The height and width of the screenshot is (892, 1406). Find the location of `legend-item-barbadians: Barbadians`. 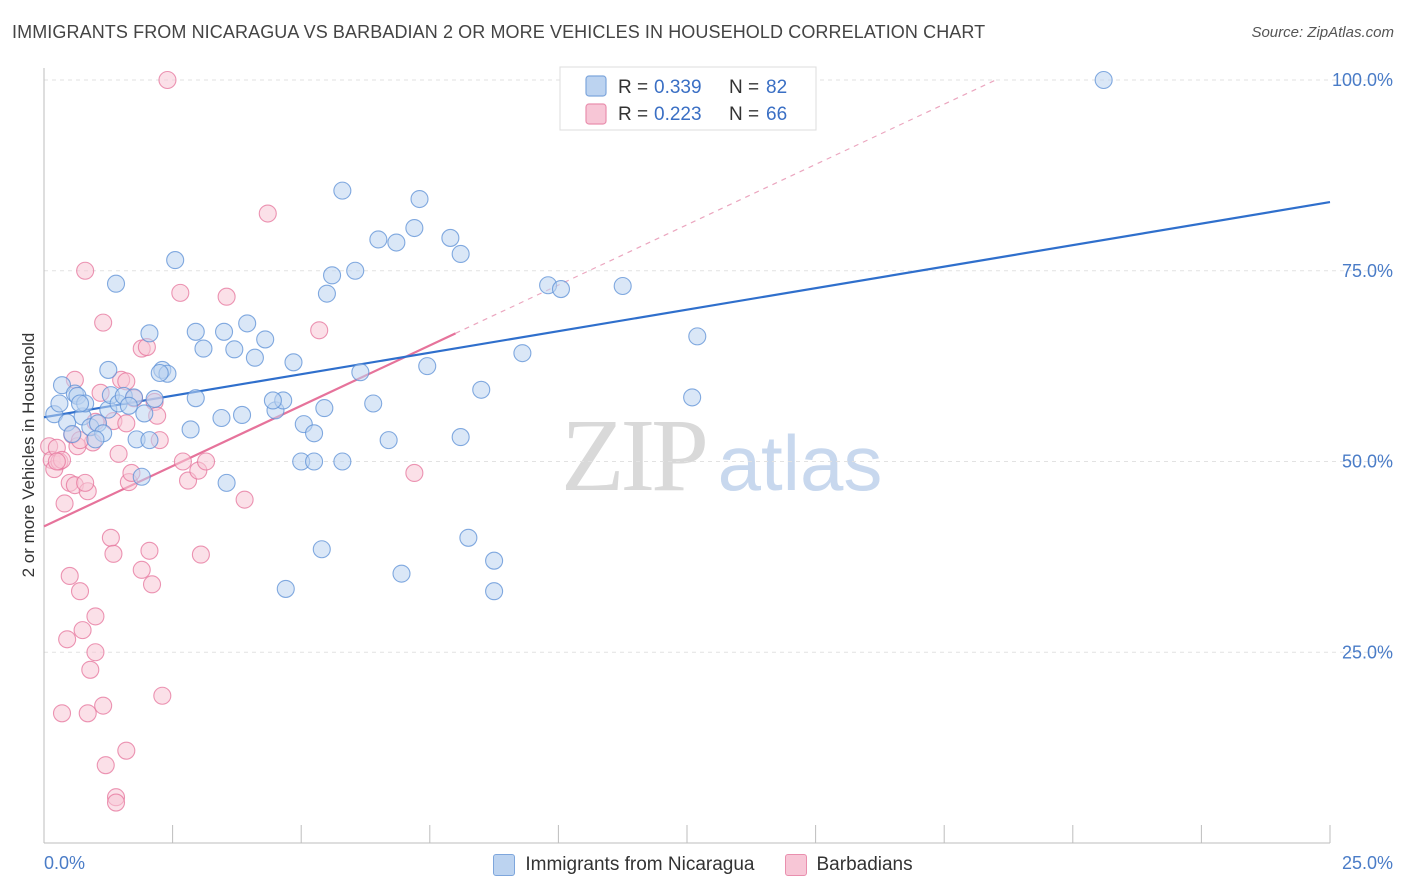

legend-item-barbadians: Barbadians is located at coordinates (848, 865).